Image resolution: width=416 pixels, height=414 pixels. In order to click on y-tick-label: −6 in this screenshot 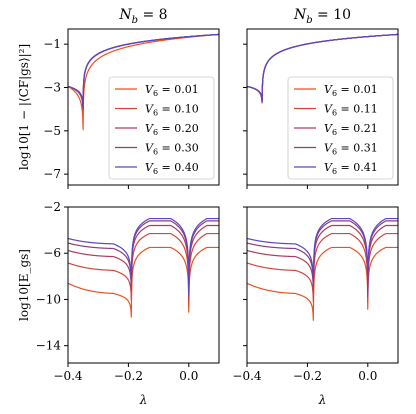, I will do `click(52, 253)`.